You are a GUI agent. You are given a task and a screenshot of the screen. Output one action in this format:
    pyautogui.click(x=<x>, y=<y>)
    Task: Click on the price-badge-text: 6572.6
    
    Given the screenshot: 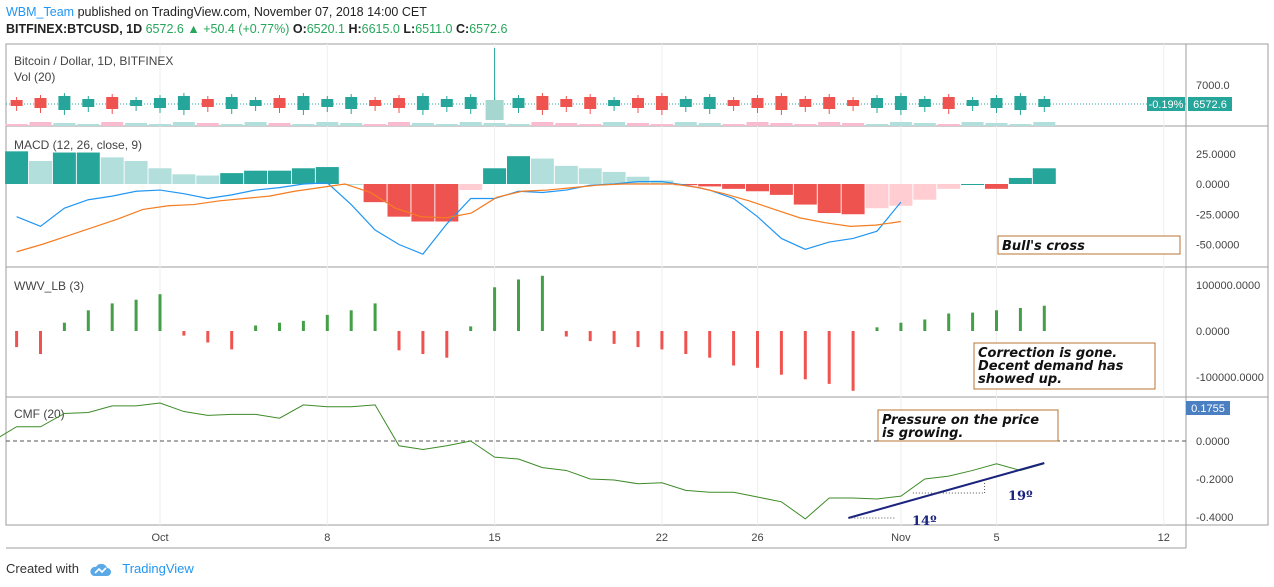 What is the action you would take?
    pyautogui.click(x=1210, y=105)
    